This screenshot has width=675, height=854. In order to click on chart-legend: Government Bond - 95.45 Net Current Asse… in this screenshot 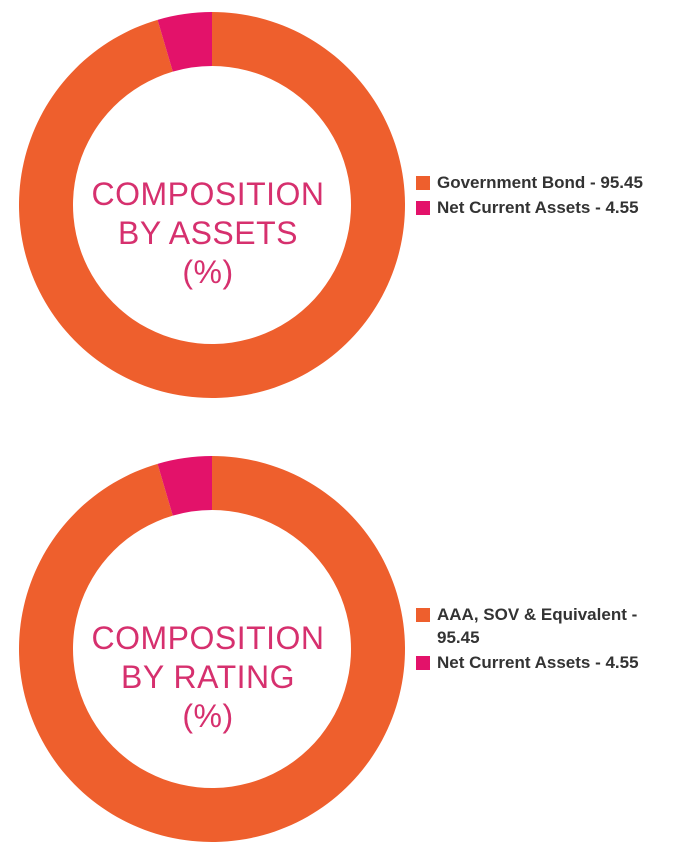, I will do `click(541, 196)`.